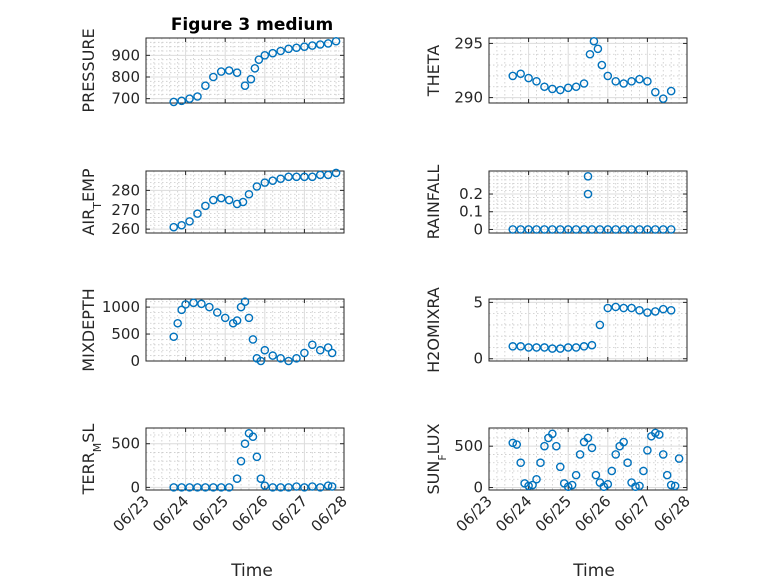 This screenshot has height=583, width=778. What do you see at coordinates (468, 98) in the screenshot?
I see `y-tick-label: 290` at bounding box center [468, 98].